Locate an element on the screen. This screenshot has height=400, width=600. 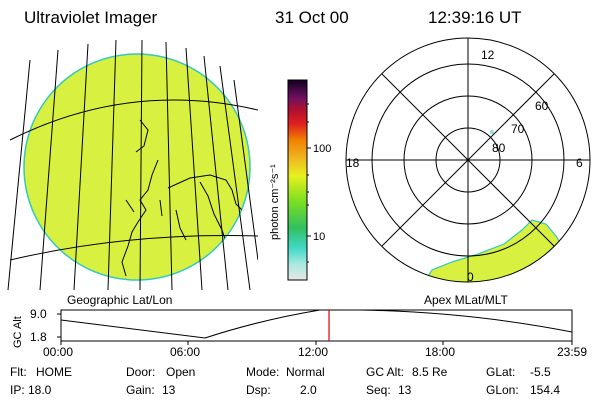
info-flt-value: HOME is located at coordinates (54, 372).